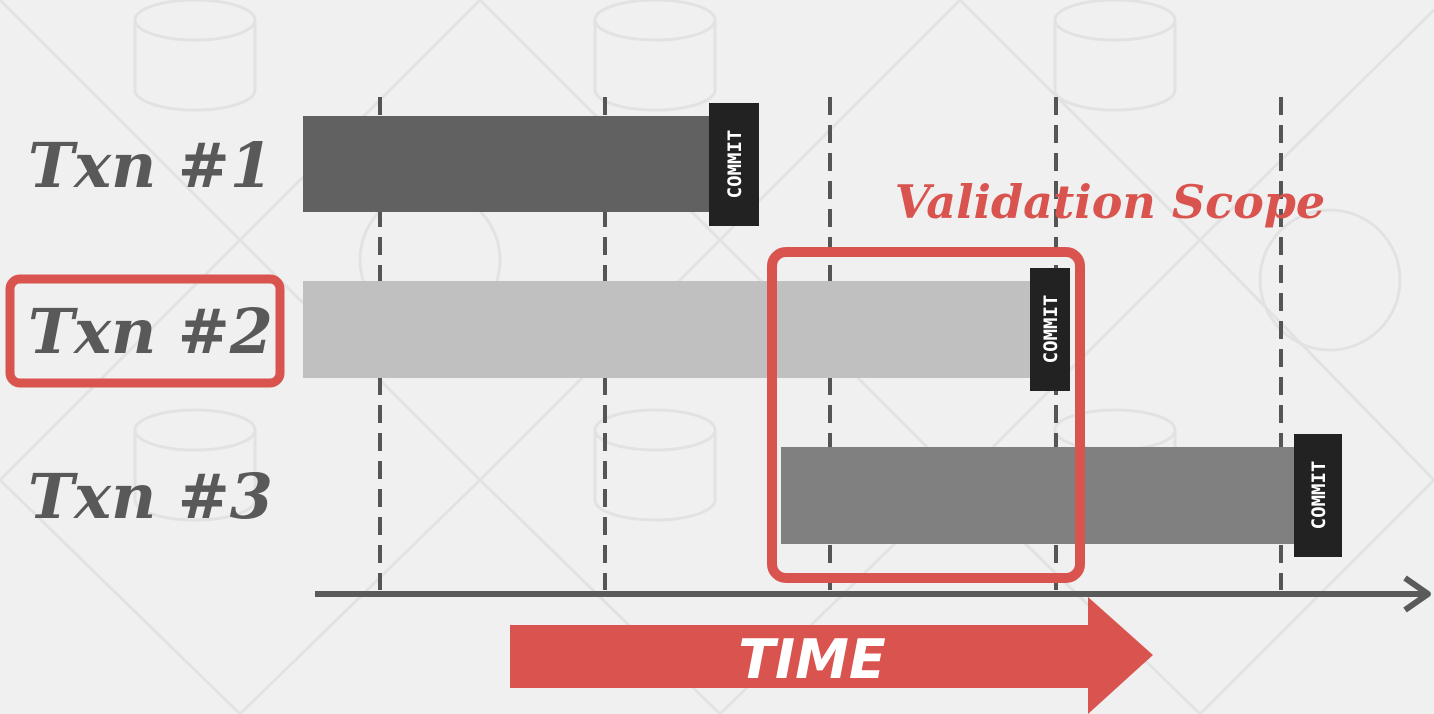 Image resolution: width=1434 pixels, height=714 pixels. I want to click on txn-1-bar, so click(507, 164).